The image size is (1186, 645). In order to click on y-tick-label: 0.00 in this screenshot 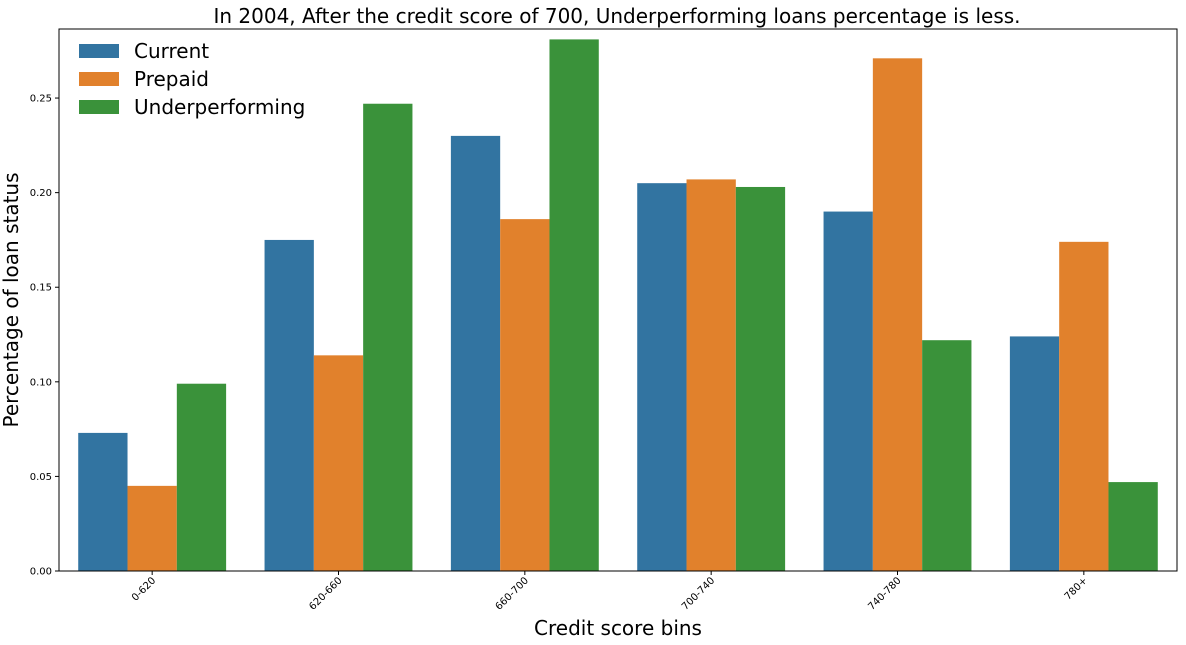, I will do `click(41, 572)`.